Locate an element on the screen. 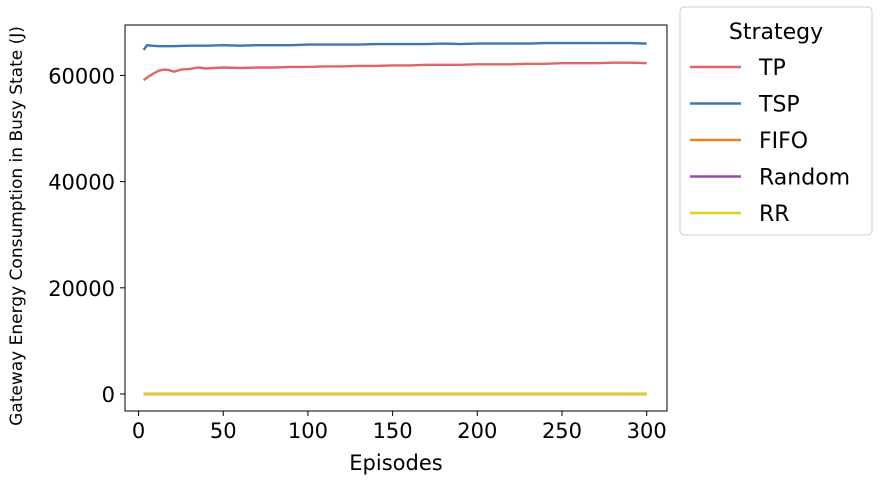 This screenshot has height=484, width=882. legend-title: Strategy is located at coordinates (776, 32).